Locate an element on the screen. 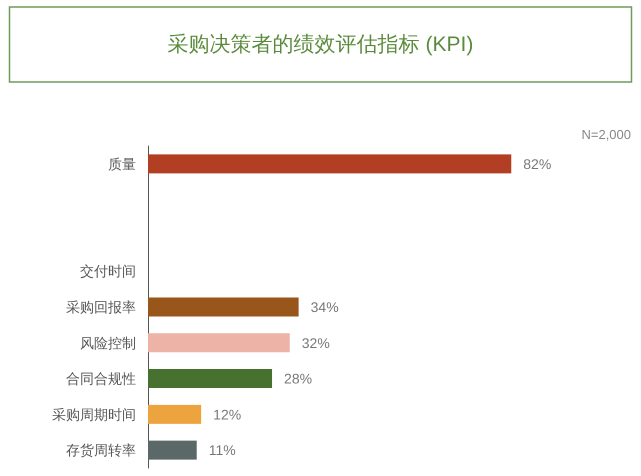  data-label: 32% is located at coordinates (316, 342).